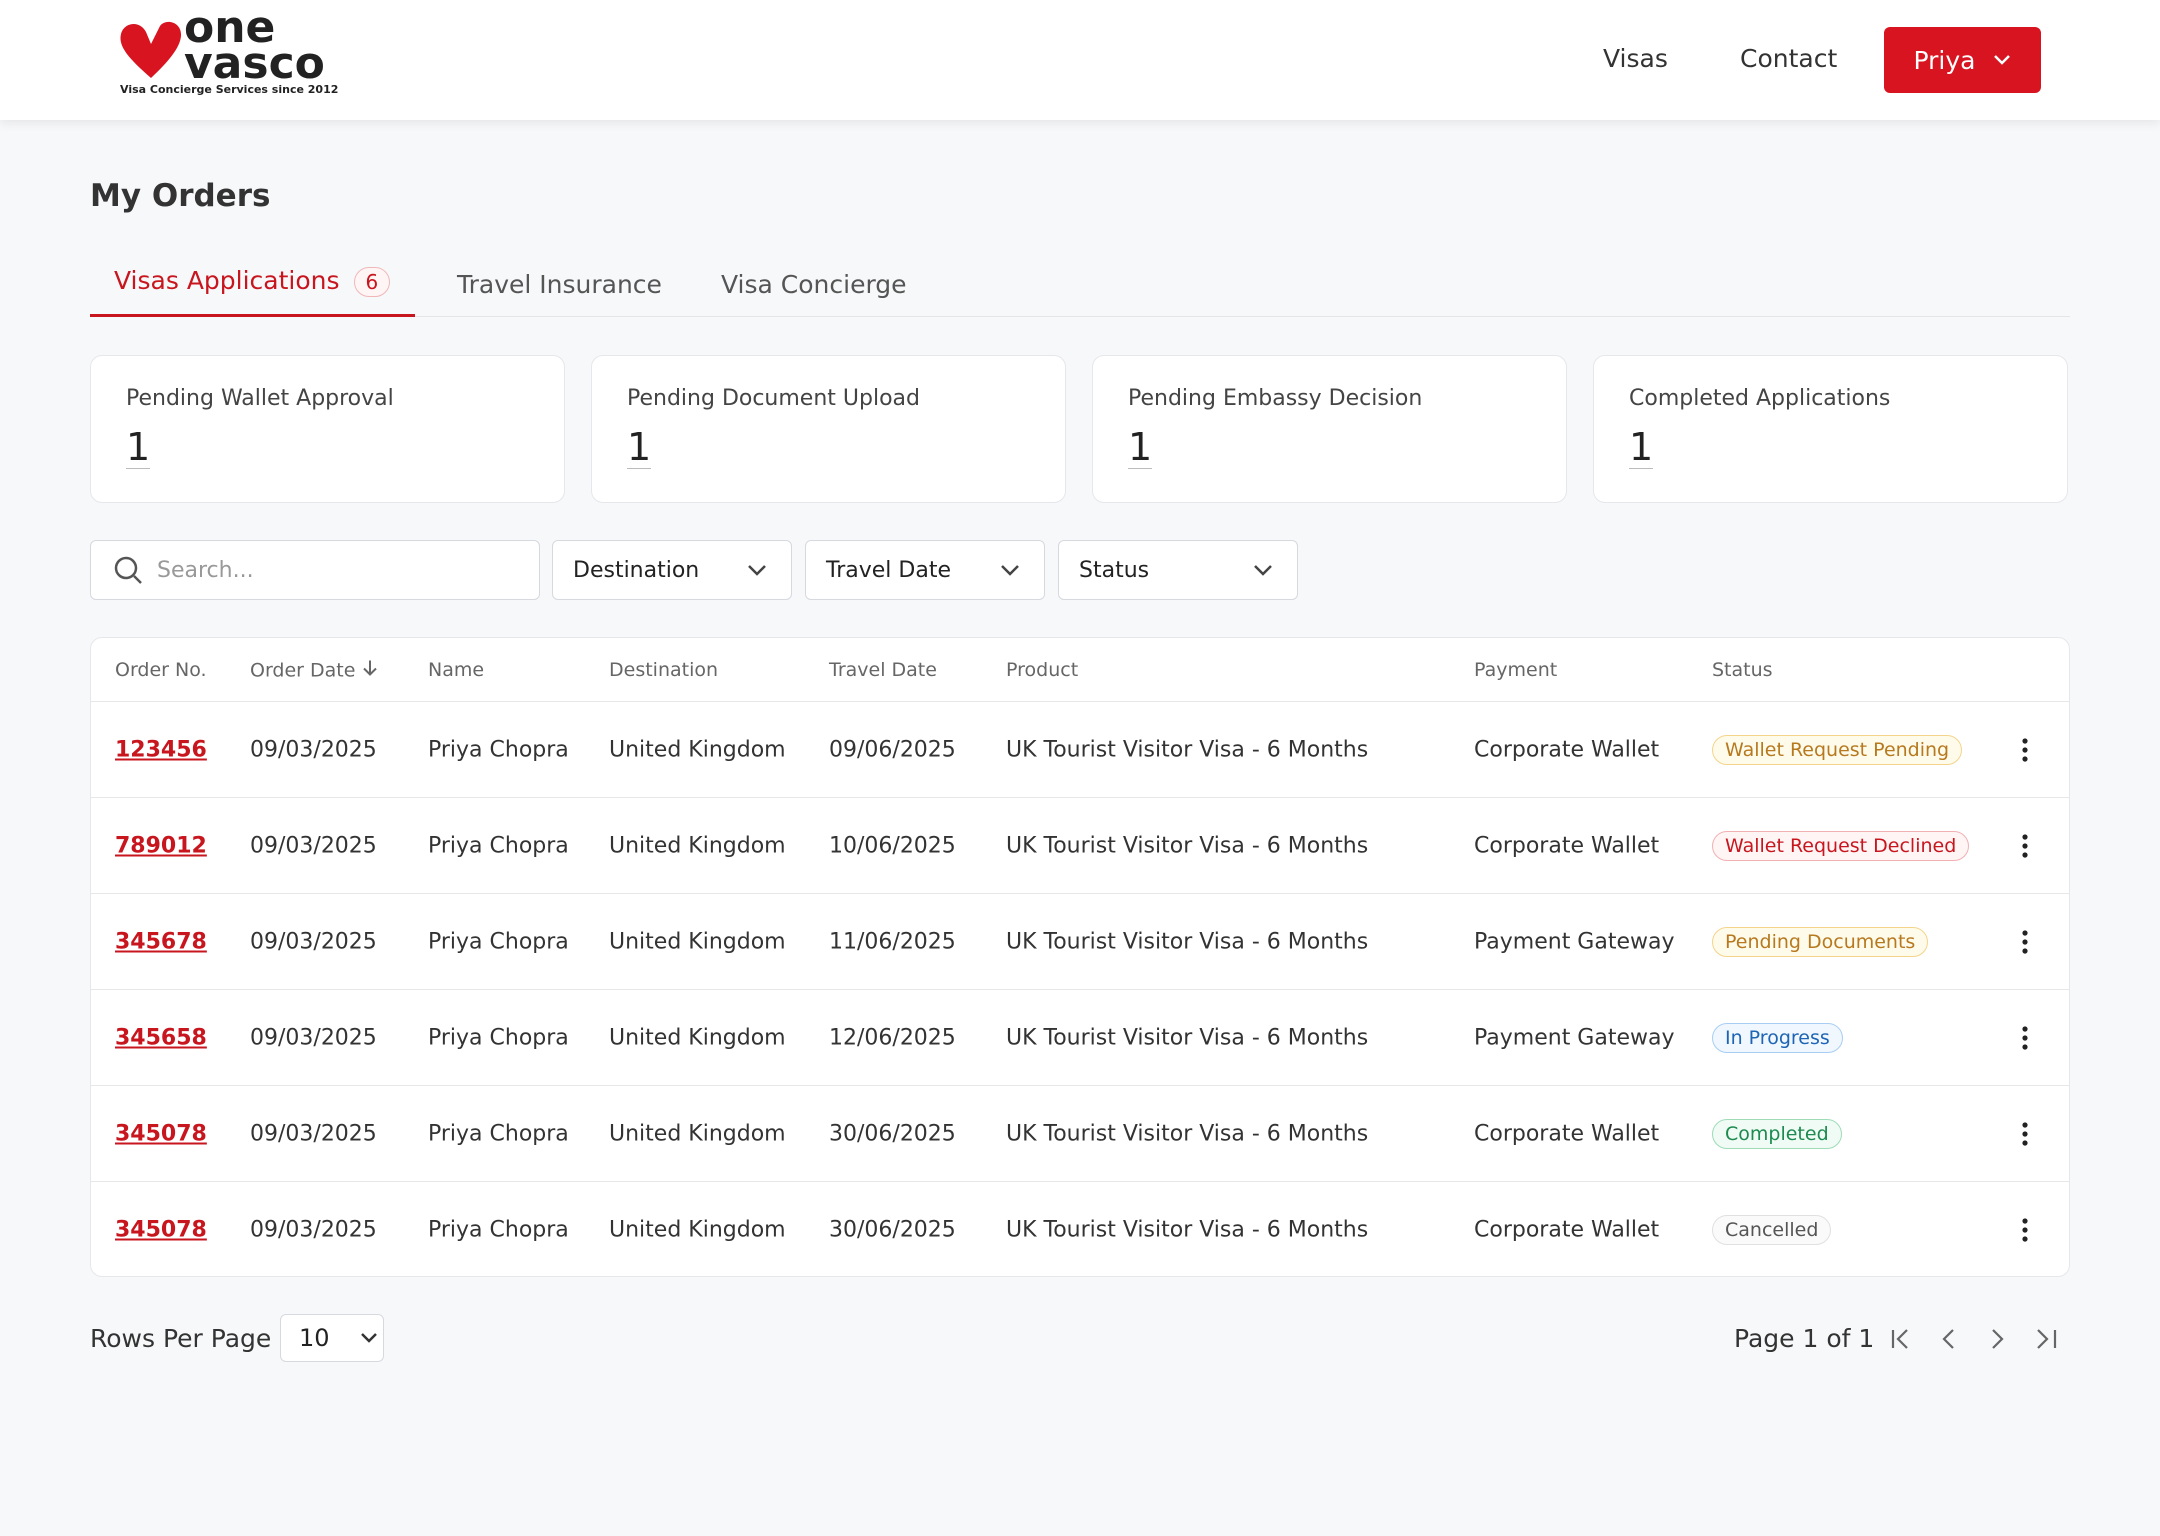  What do you see at coordinates (559, 284) in the screenshot?
I see `tab: Travel Insurance` at bounding box center [559, 284].